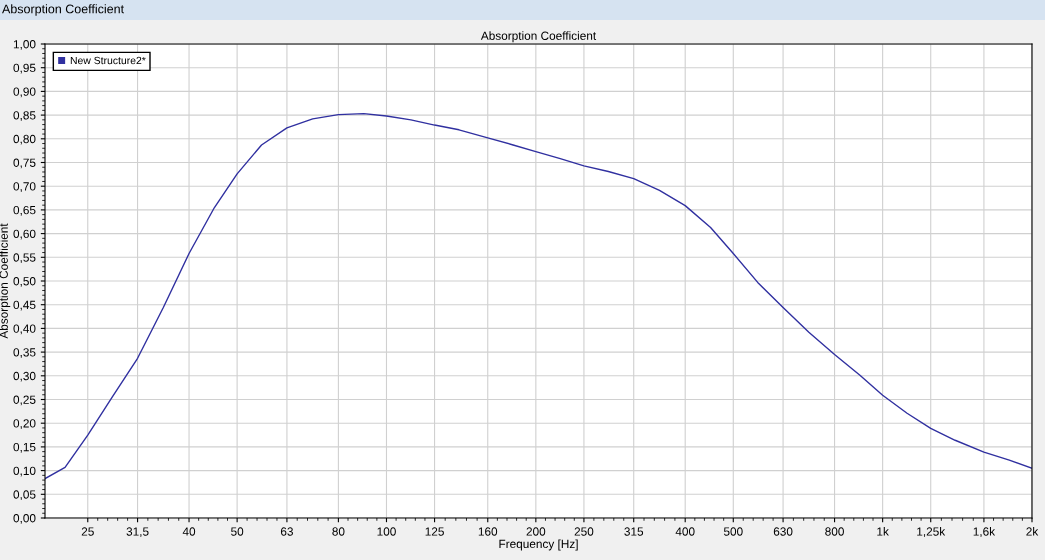  Describe the element at coordinates (24, 210) in the screenshot. I see `y-tick-label: 0,65` at that location.